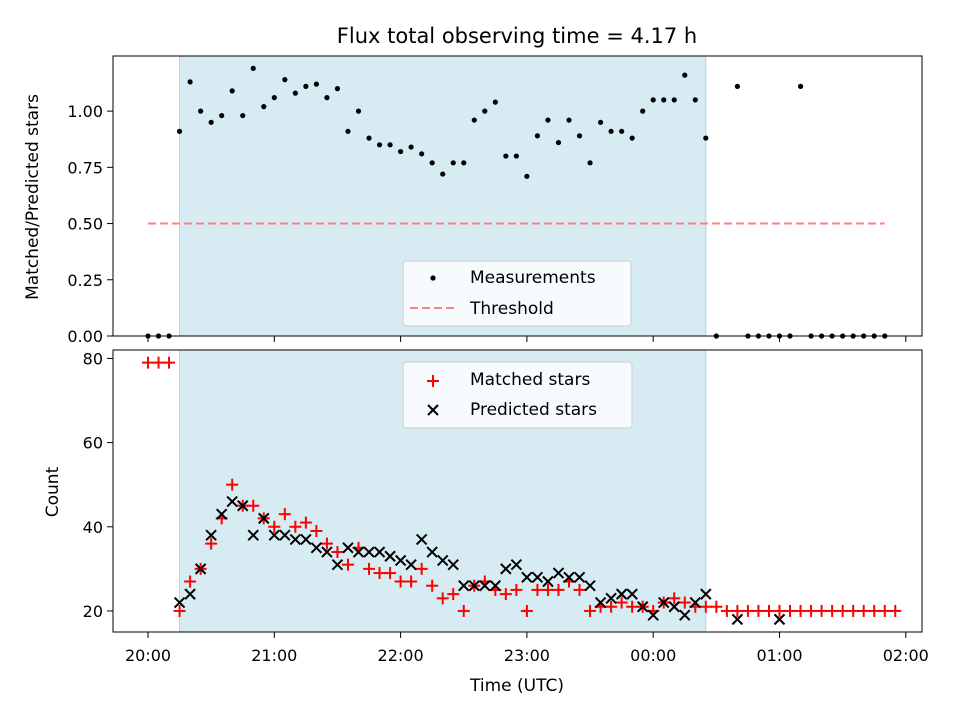  I want to click on x-axis-label: Time (UTC), so click(516, 686).